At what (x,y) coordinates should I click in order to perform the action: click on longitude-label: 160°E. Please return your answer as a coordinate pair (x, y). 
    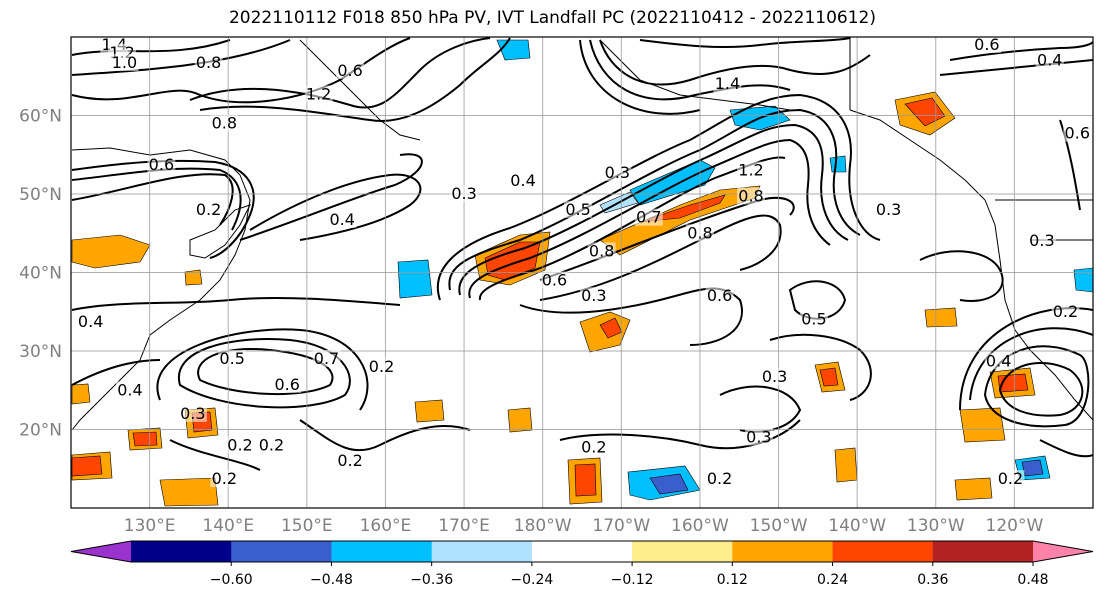
    Looking at the image, I should click on (386, 526).